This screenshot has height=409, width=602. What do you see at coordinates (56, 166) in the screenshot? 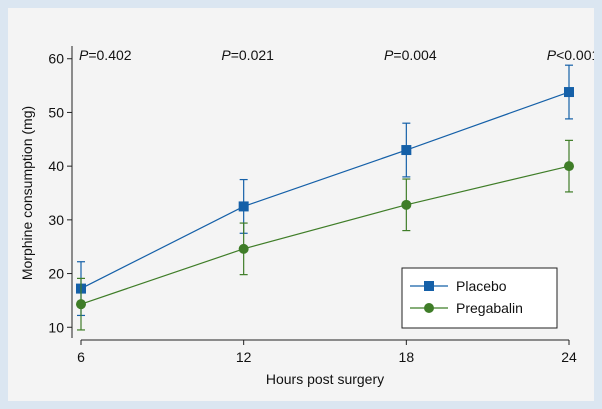
I see `y-tick-label: 40` at bounding box center [56, 166].